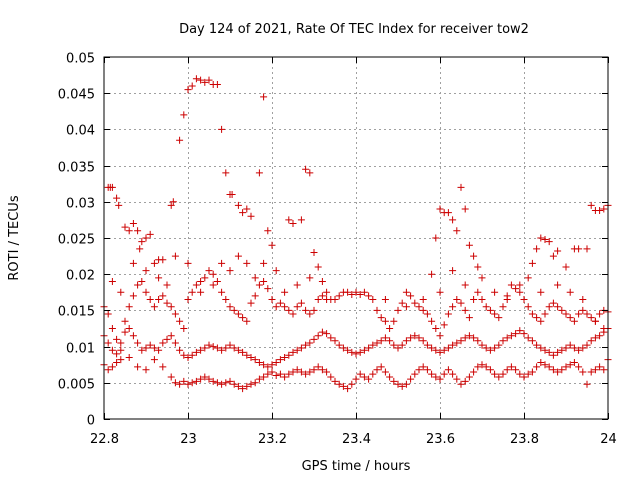 The height and width of the screenshot is (480, 640). What do you see at coordinates (14, 237) in the screenshot?
I see `y-axis-label: ROTI / TECUs` at bounding box center [14, 237].